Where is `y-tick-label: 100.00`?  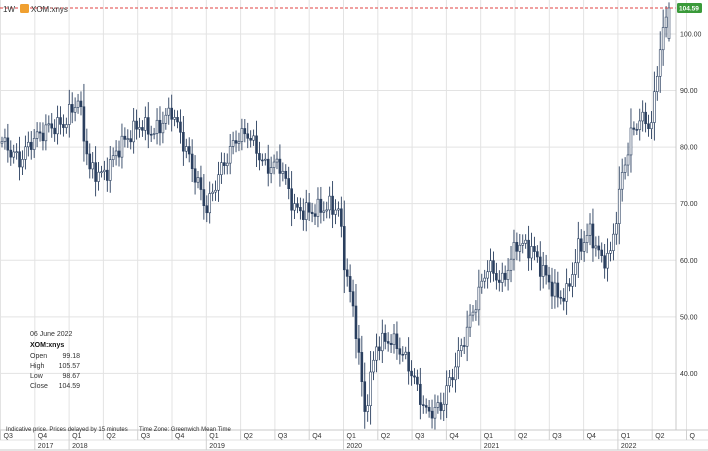
y-tick-label: 100.00 is located at coordinates (691, 34).